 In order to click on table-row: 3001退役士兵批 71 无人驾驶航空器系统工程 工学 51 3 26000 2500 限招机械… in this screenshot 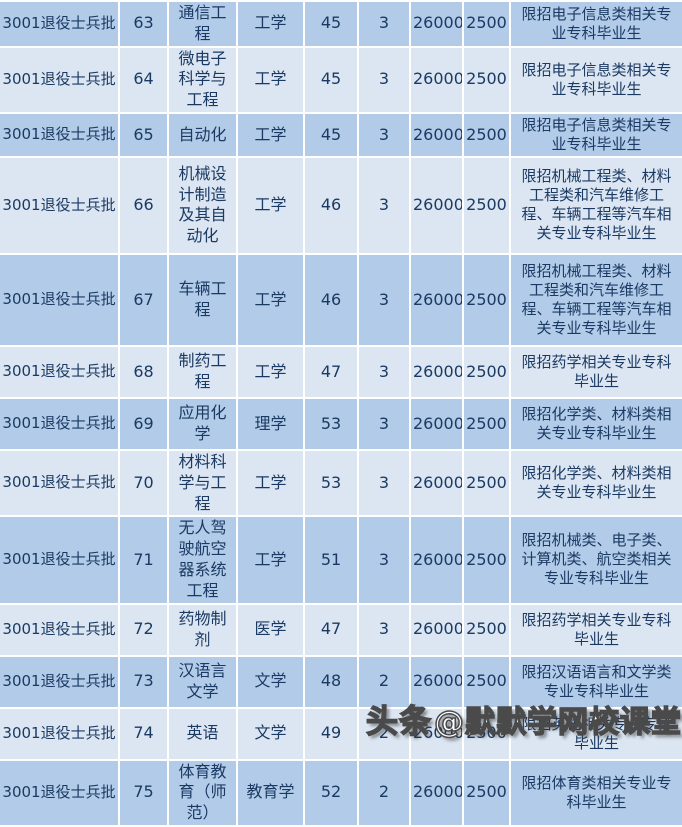, I will do `click(341, 560)`.